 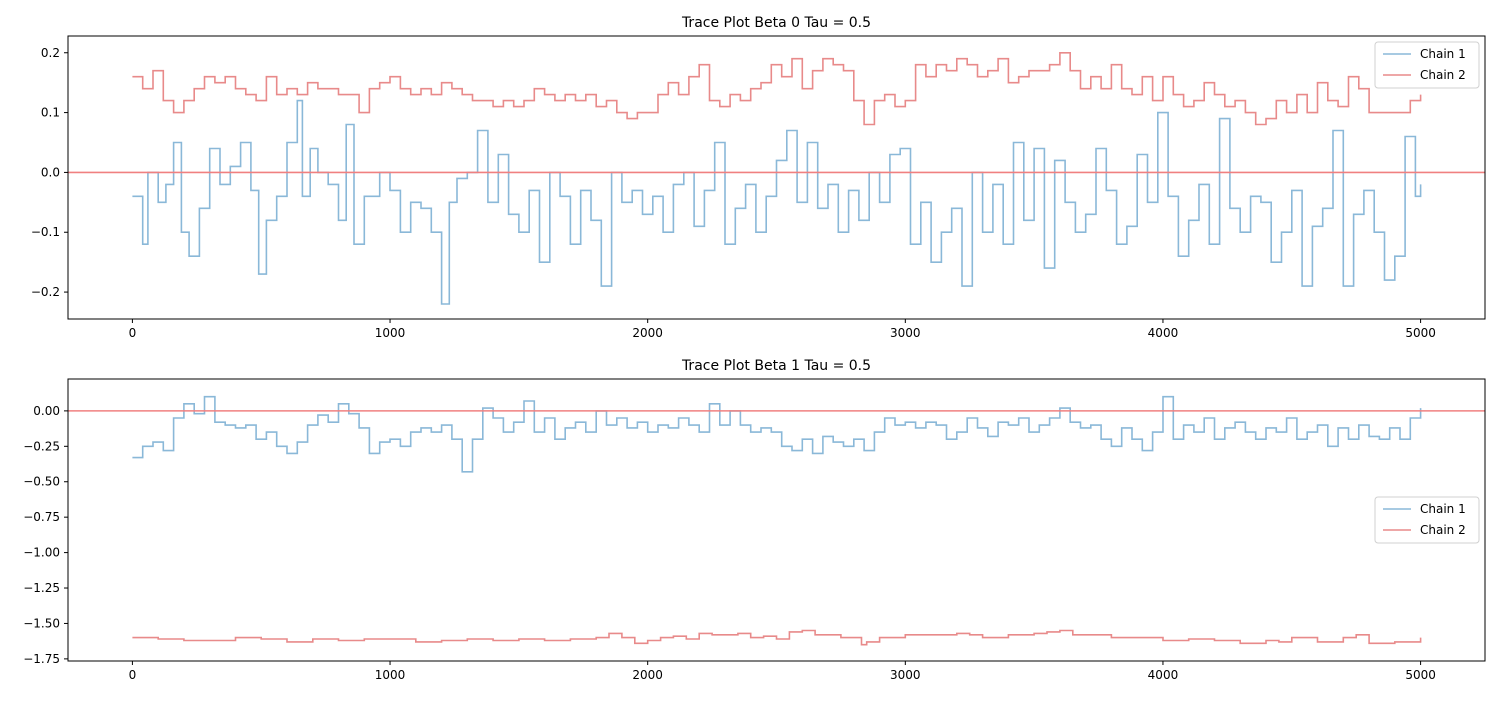 I want to click on y-tick-label: 0.00, so click(x=46, y=411).